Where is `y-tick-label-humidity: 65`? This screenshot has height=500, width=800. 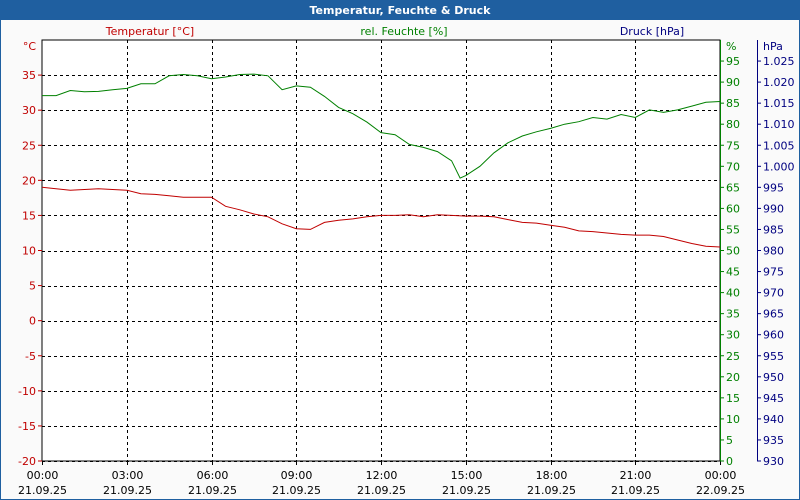 y-tick-label-humidity: 65 is located at coordinates (733, 187).